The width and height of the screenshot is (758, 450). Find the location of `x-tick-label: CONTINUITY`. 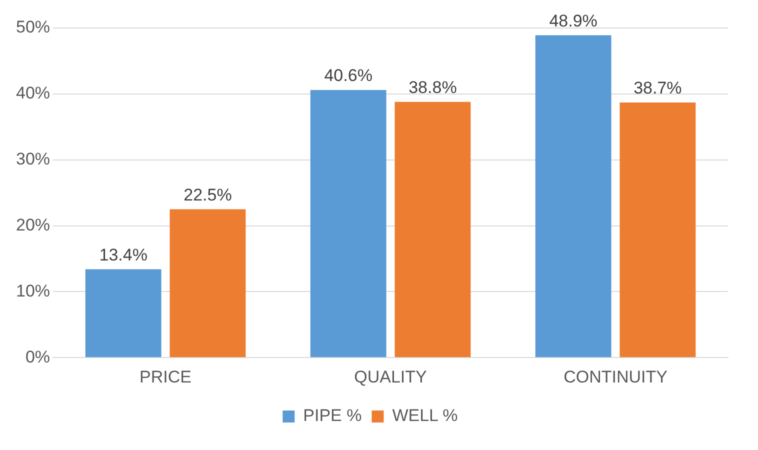

x-tick-label: CONTINUITY is located at coordinates (616, 376).